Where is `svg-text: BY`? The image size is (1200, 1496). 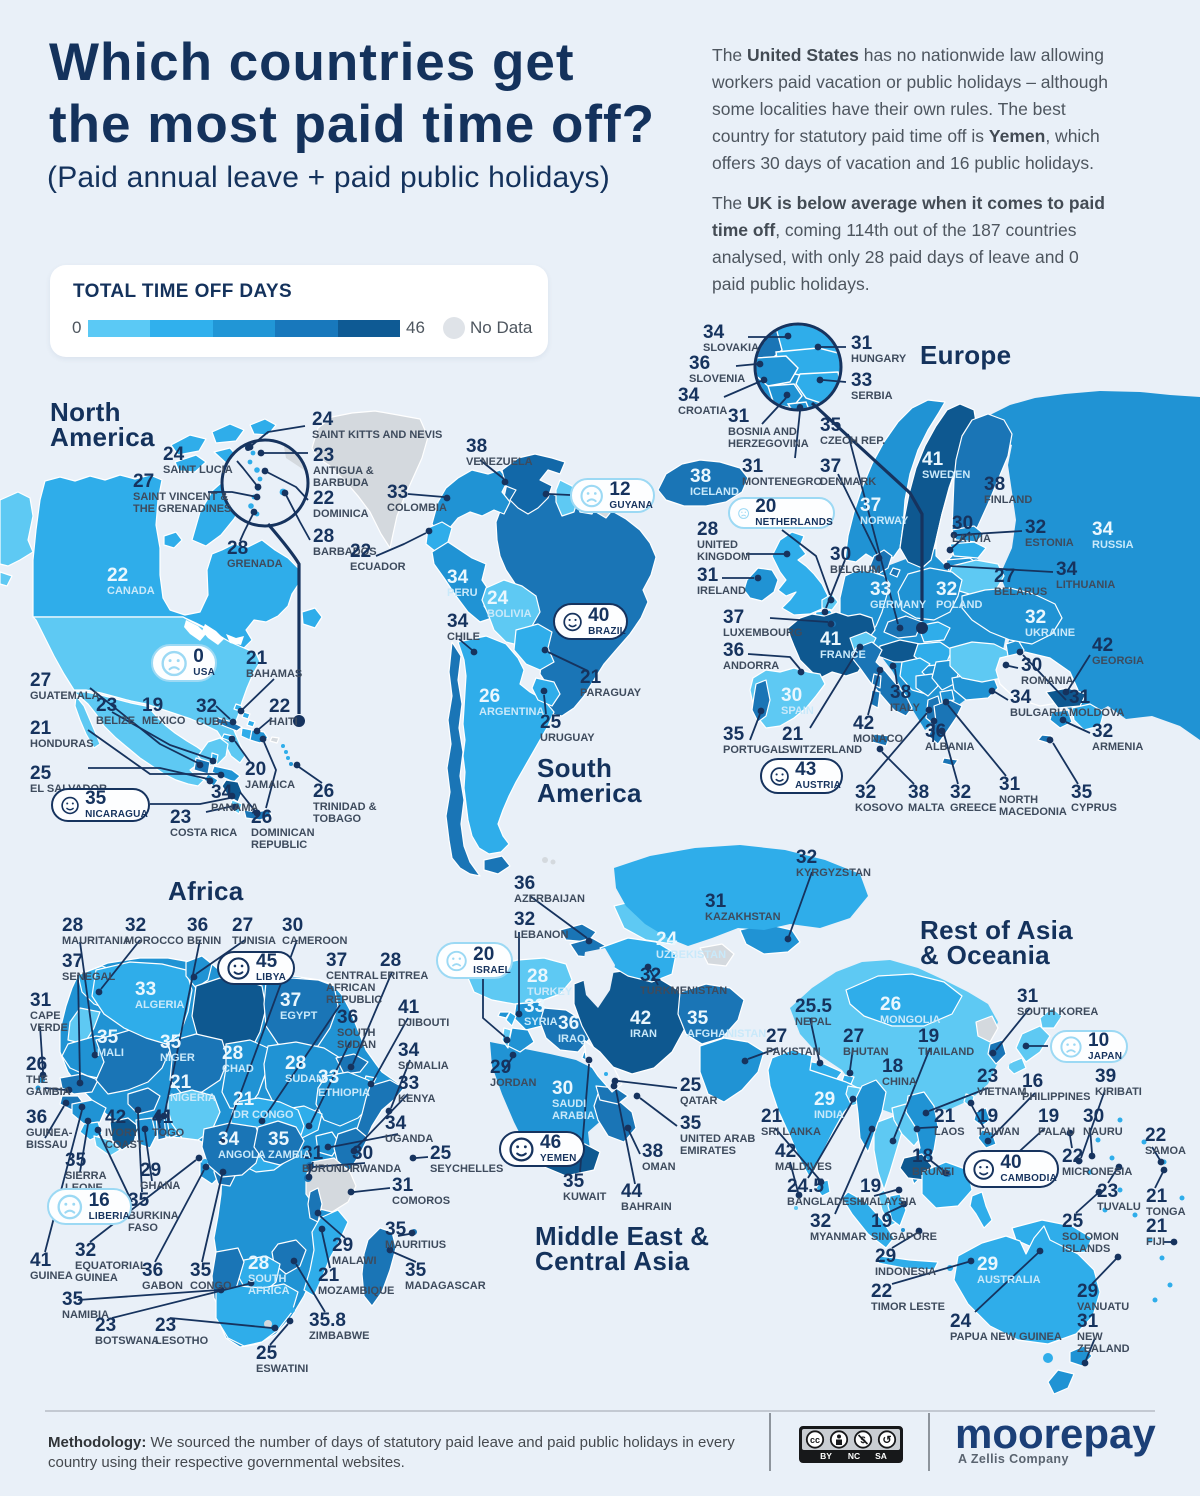 svg-text: BY is located at coordinates (826, 1456).